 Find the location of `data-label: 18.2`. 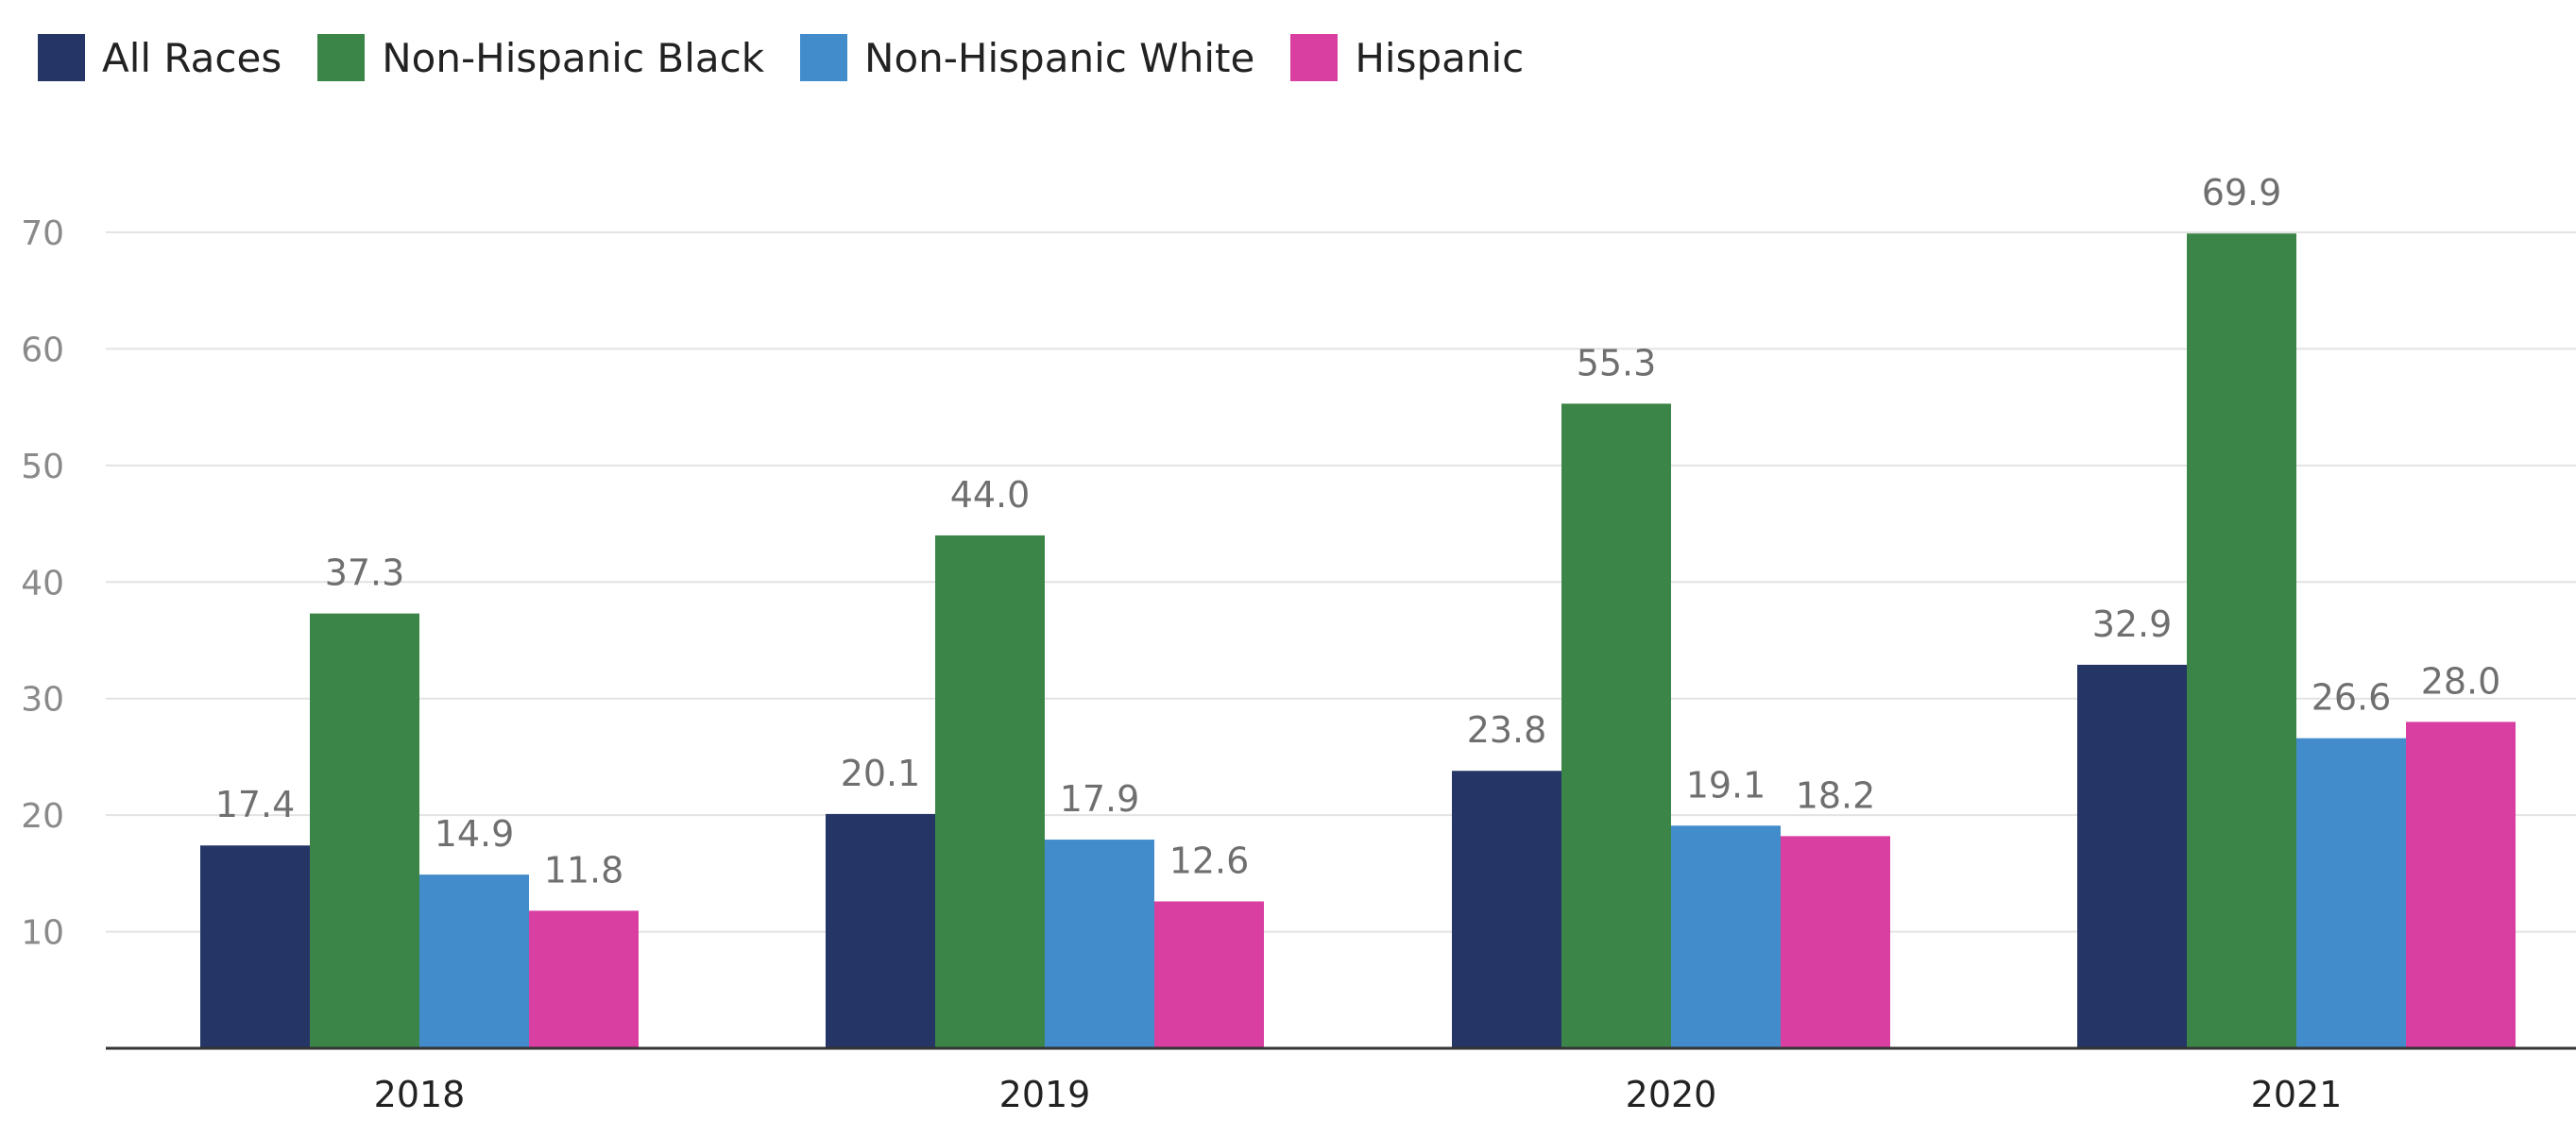

data-label: 18.2 is located at coordinates (1836, 795).